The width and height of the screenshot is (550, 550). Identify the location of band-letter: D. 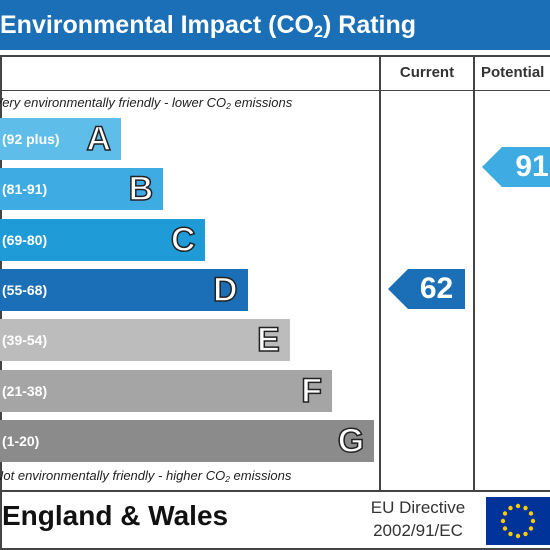
(225, 290).